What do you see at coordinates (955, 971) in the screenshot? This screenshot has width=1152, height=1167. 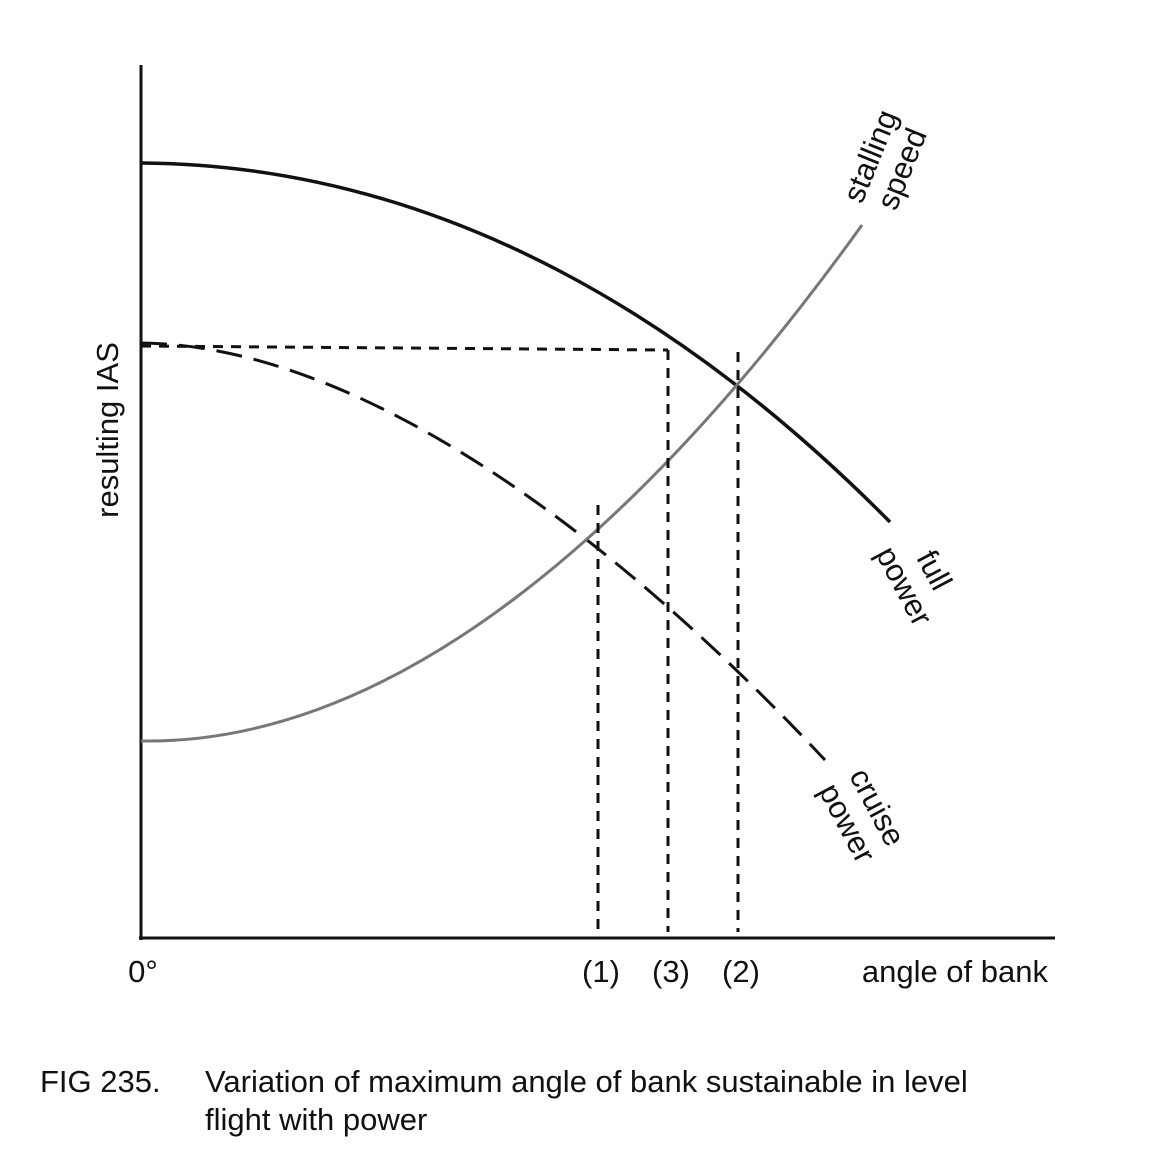 I see `x-axis-label: angle of bank` at bounding box center [955, 971].